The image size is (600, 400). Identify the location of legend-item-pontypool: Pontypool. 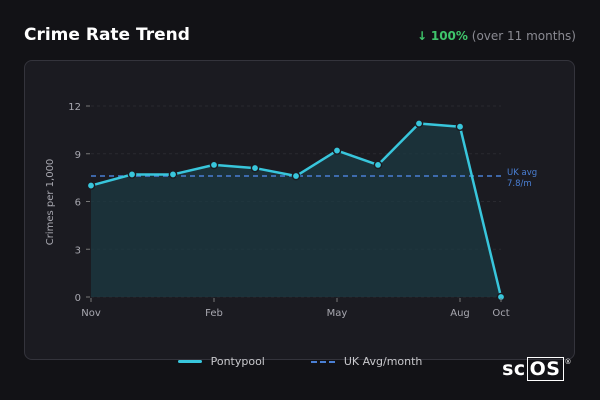
(221, 361).